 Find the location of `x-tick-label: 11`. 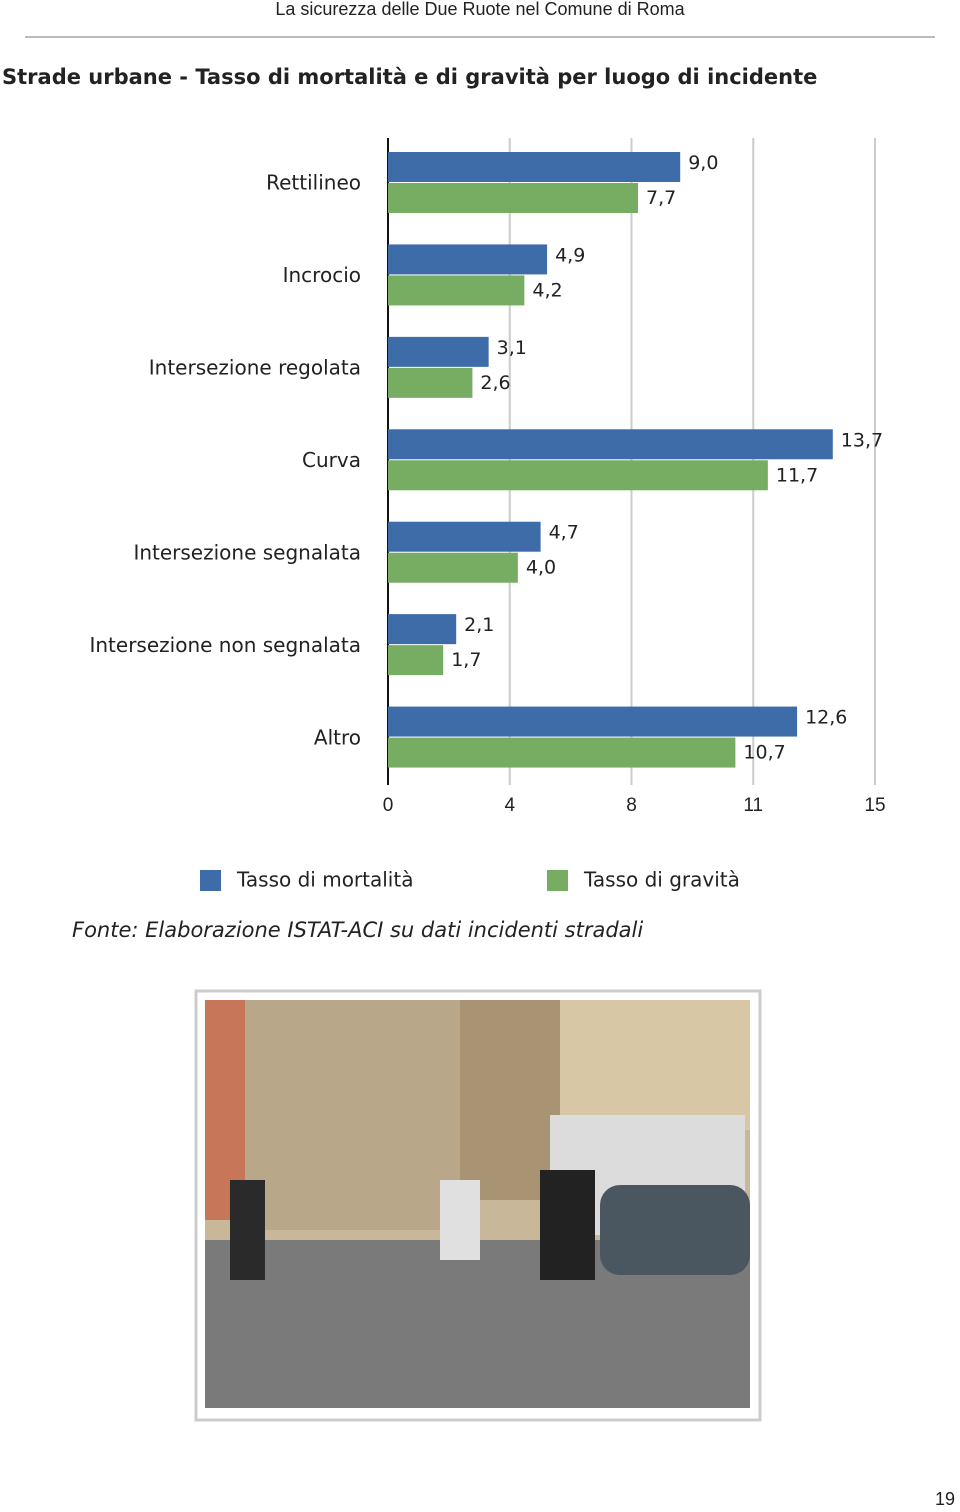

x-tick-label: 11 is located at coordinates (753, 805).